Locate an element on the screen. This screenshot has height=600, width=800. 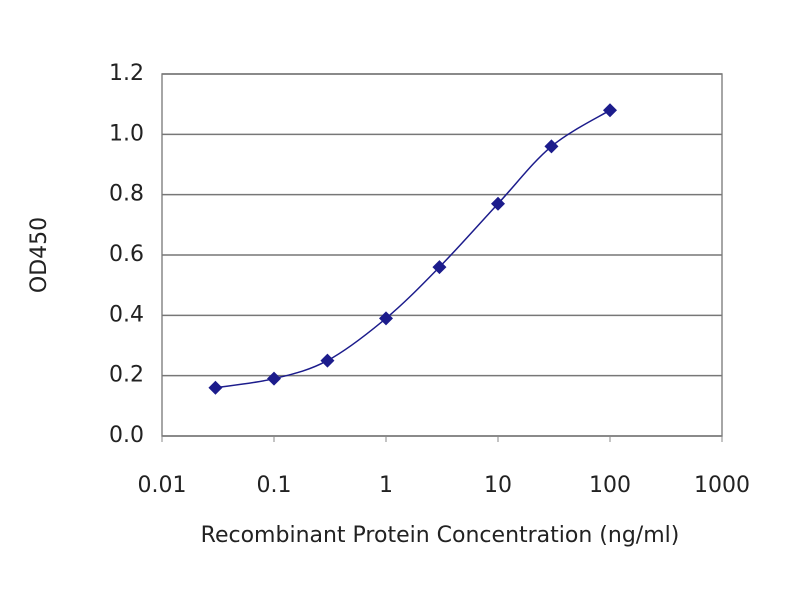
y-tick-label: 0.0 is located at coordinates (126, 435).